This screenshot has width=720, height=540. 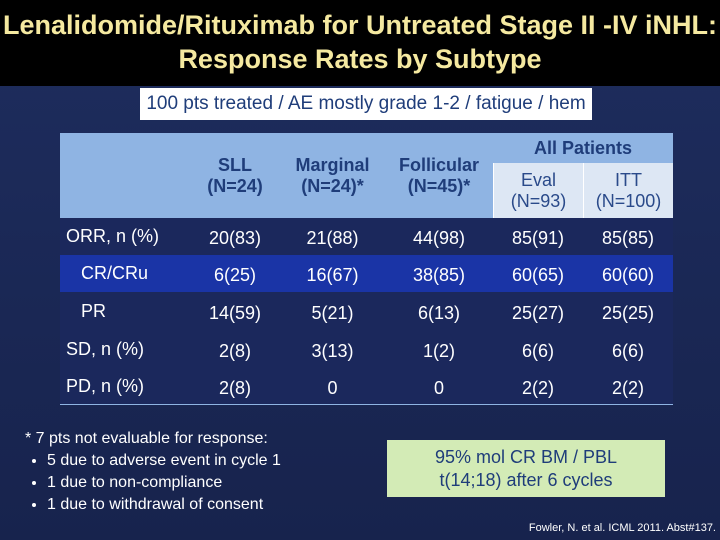 I want to click on footnote-item: 1 due to non-compliance, so click(x=164, y=483).